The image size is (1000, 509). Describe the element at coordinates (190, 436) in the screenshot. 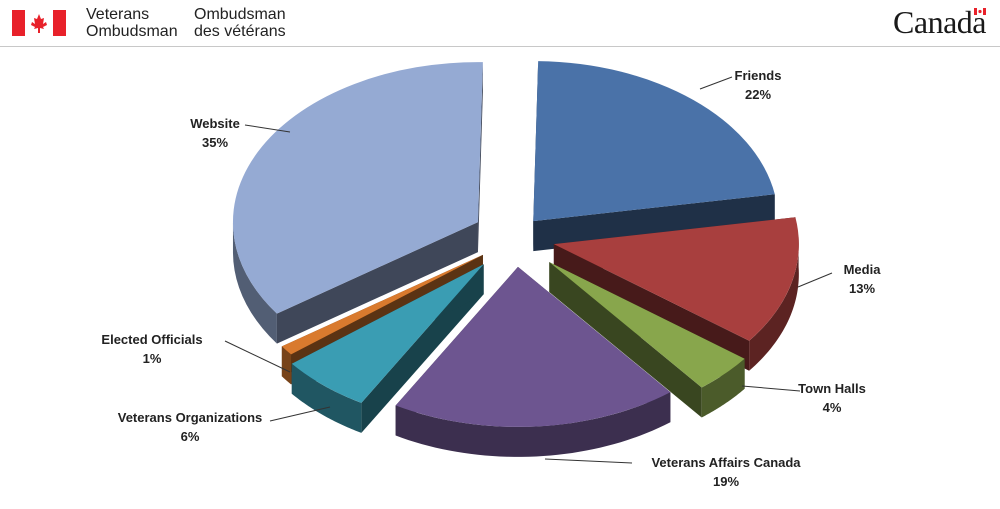

I see `slice-value-veterans-organizations: 6%` at that location.